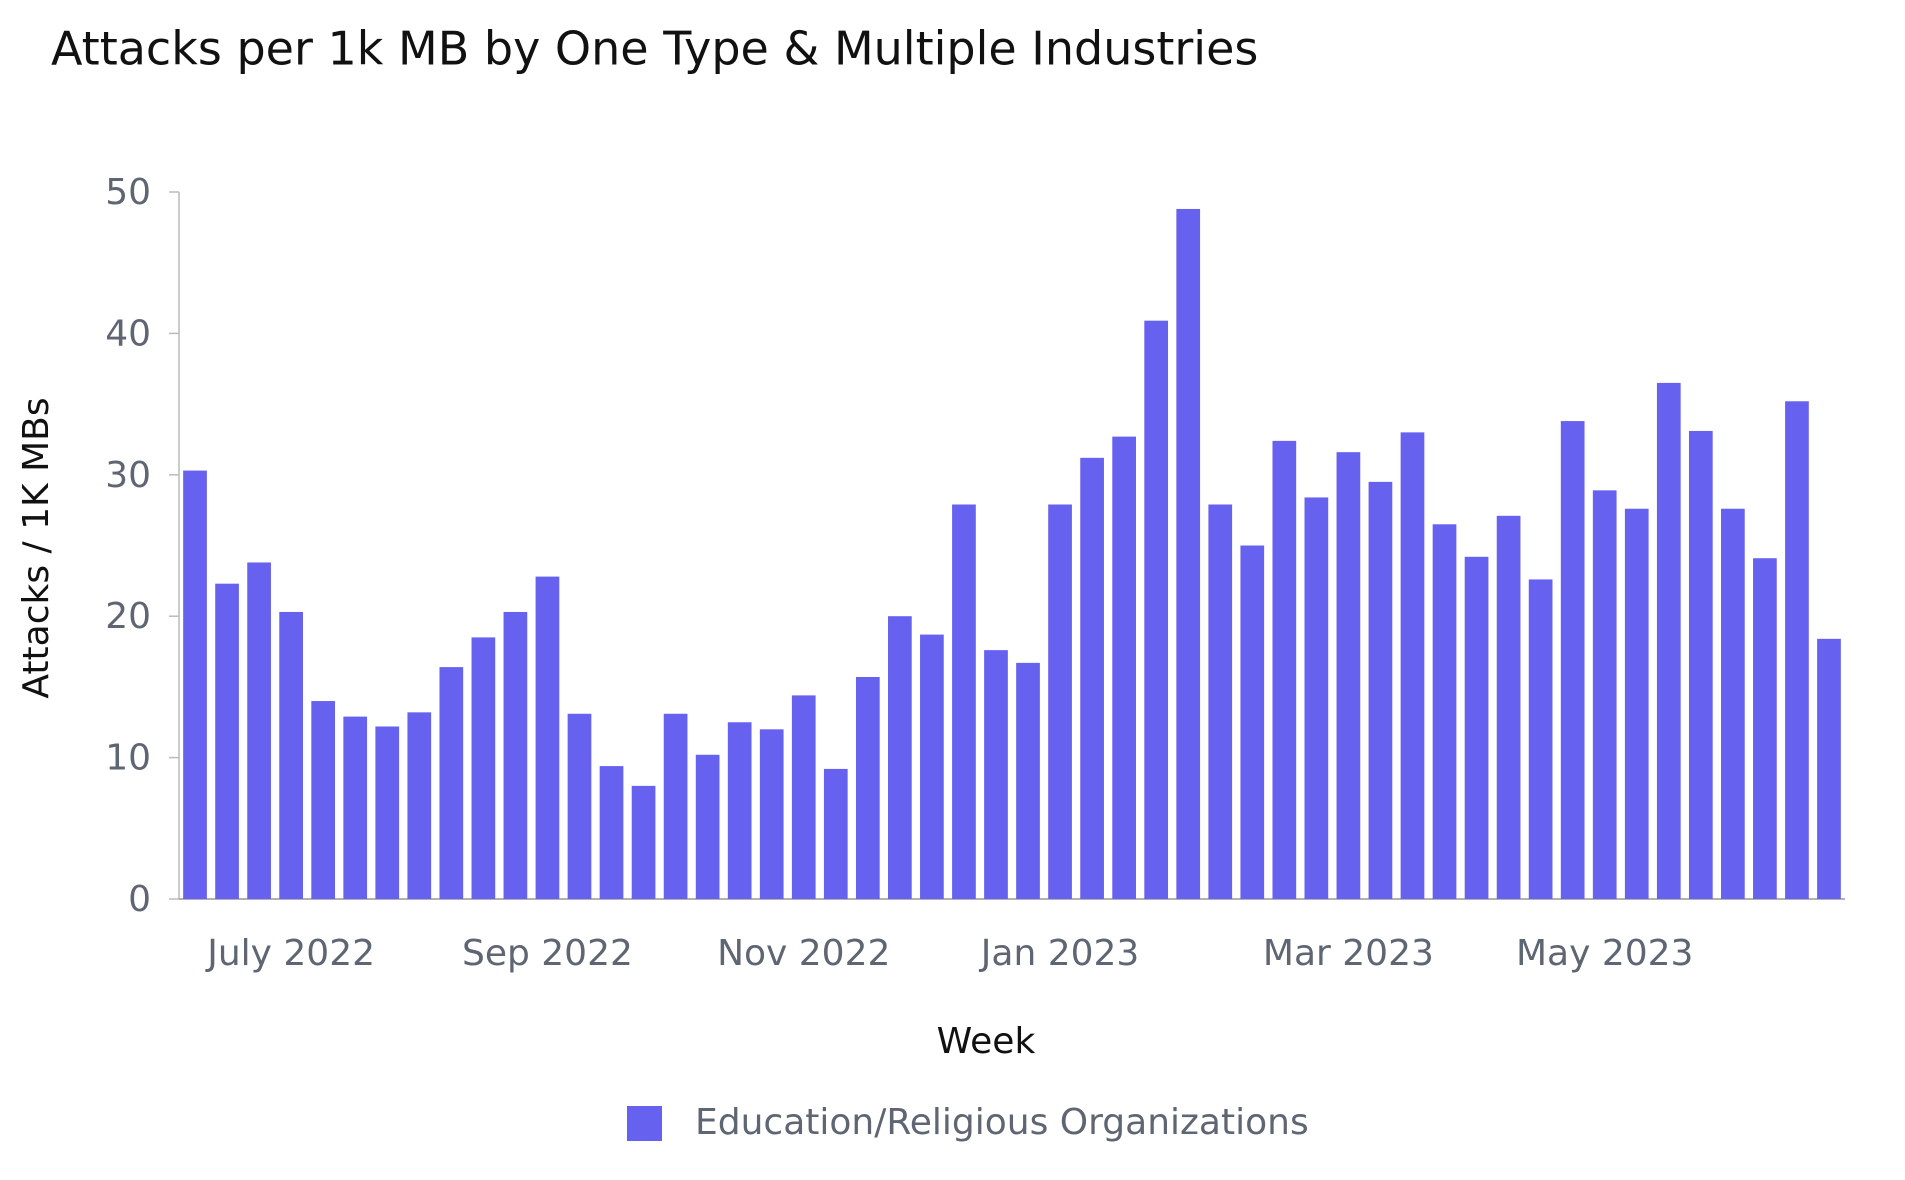 The width and height of the screenshot is (1905, 1180). I want to click on x-tick-label: Sep 2022, so click(547, 953).